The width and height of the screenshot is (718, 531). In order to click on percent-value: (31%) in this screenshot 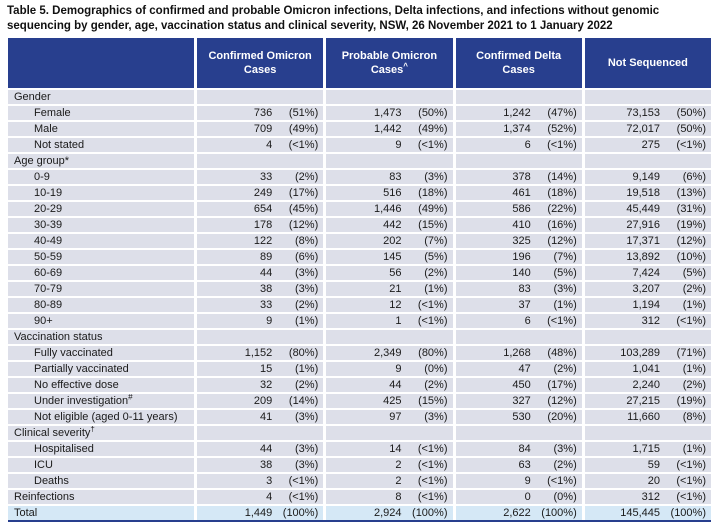, I will do `click(691, 208)`.